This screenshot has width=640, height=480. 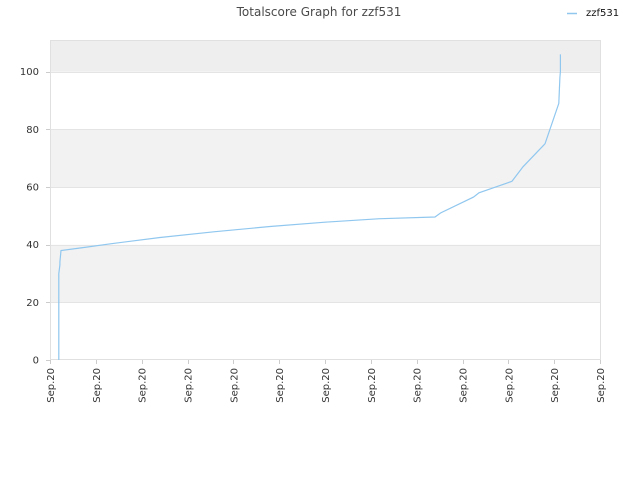 What do you see at coordinates (32, 303) in the screenshot?
I see `y-tick-label: 20` at bounding box center [32, 303].